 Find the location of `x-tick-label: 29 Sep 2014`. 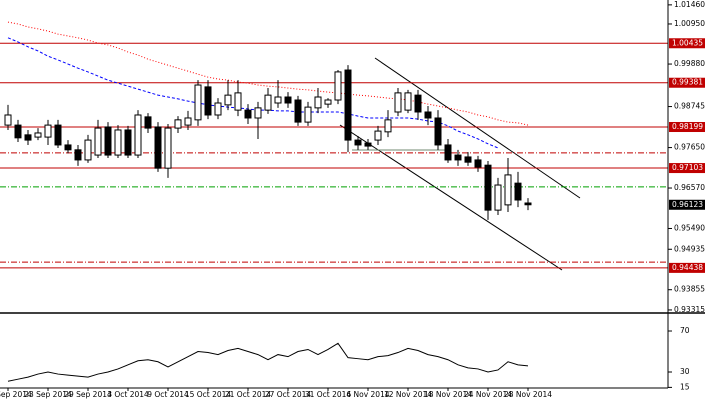

x-tick-label: 29 Sep 2014 is located at coordinates (88, 394).